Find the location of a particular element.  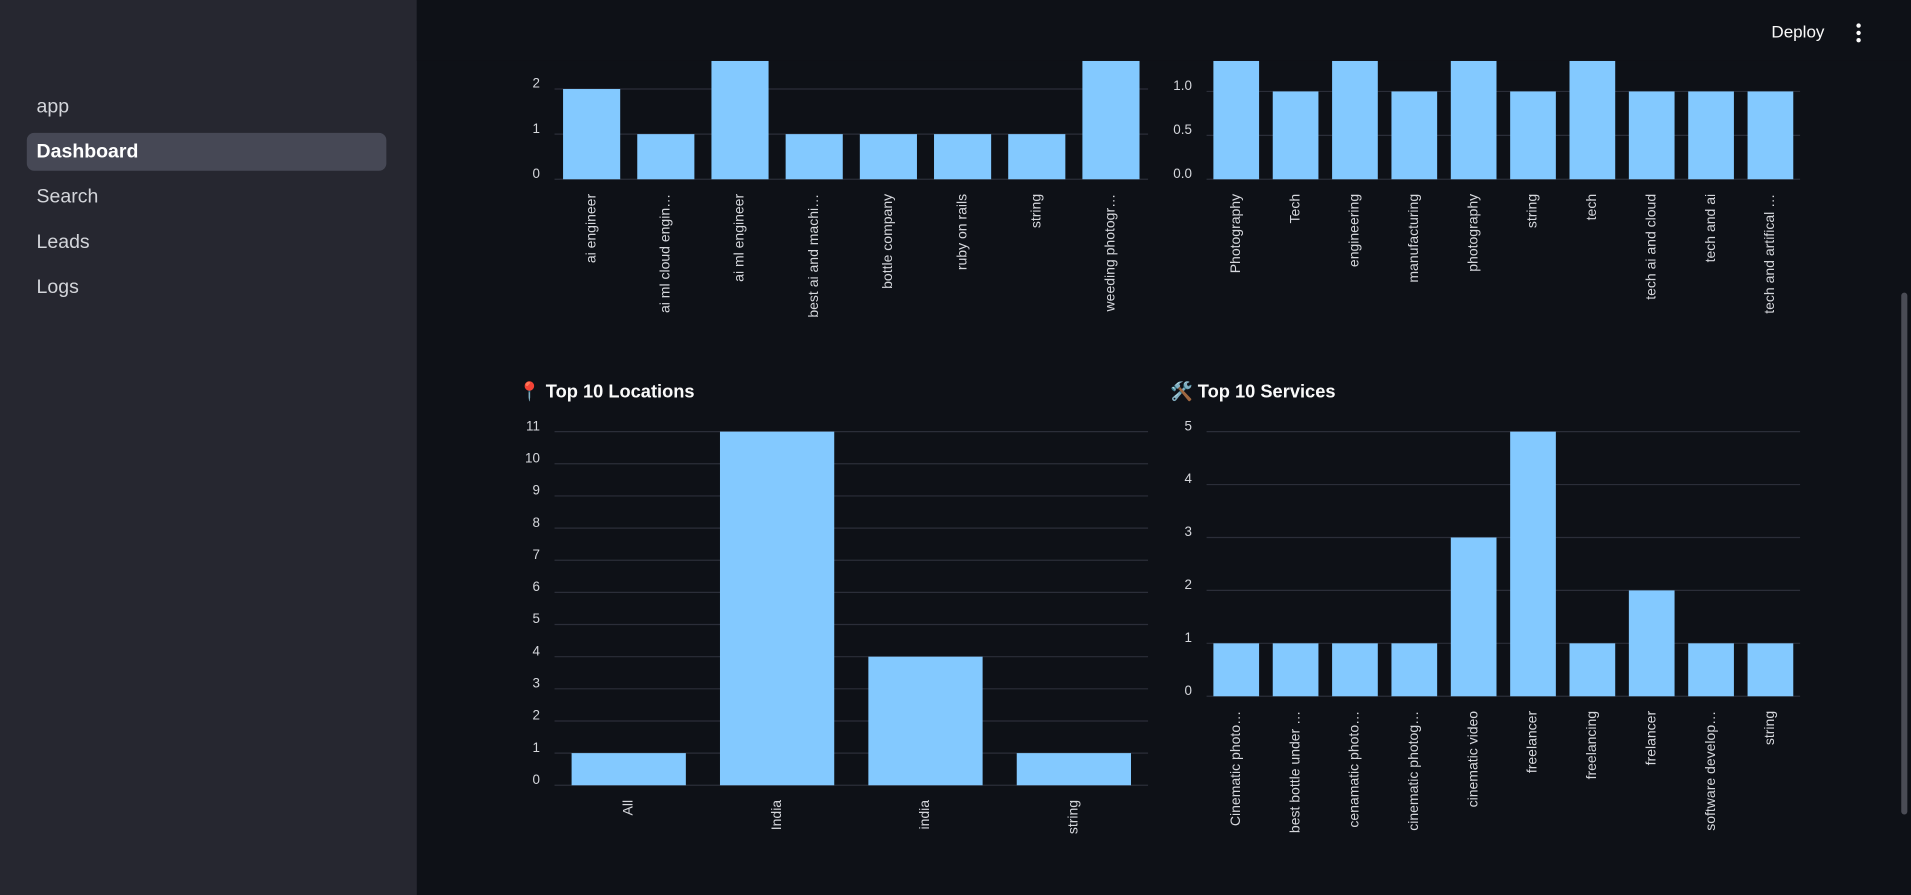

x-tick-label: engineering is located at coordinates (1354, 230).